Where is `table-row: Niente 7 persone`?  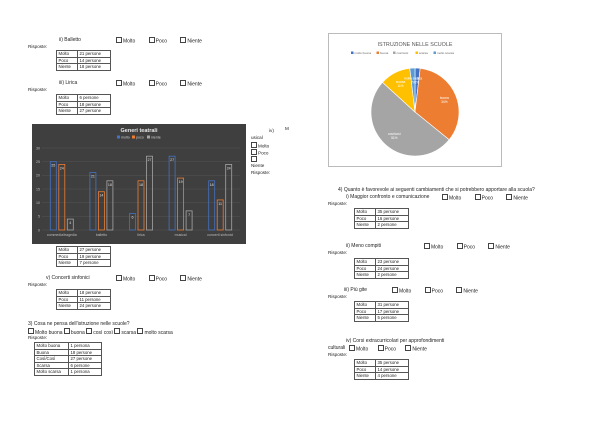 table-row: Niente 7 persone is located at coordinates (83, 263).